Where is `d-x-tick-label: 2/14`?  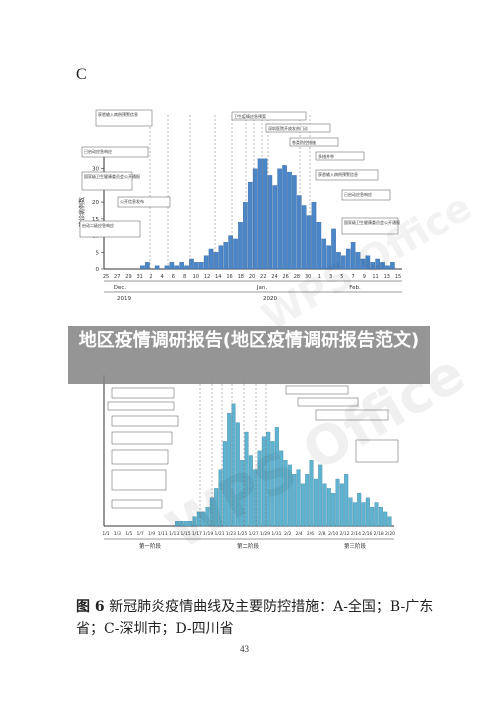
d-x-tick-label: 2/14 is located at coordinates (356, 534).